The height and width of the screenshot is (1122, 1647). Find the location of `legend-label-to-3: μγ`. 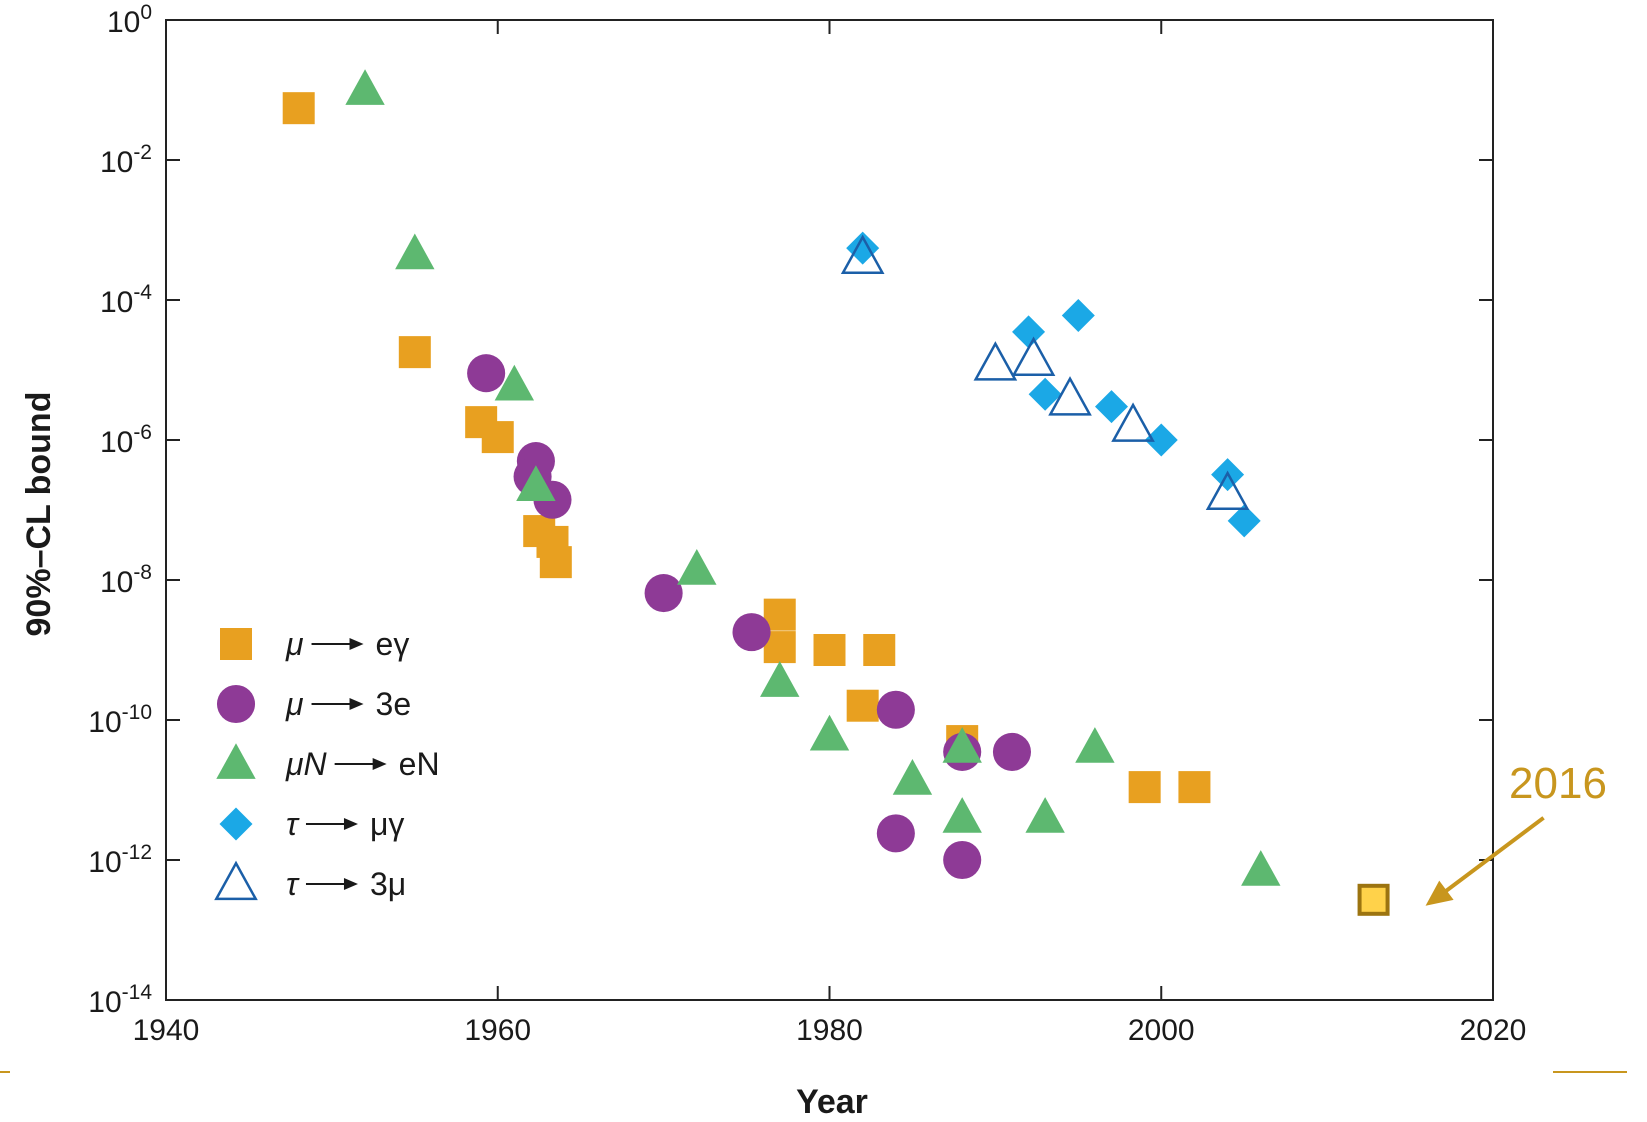

legend-label-to-3: μγ is located at coordinates (387, 824).